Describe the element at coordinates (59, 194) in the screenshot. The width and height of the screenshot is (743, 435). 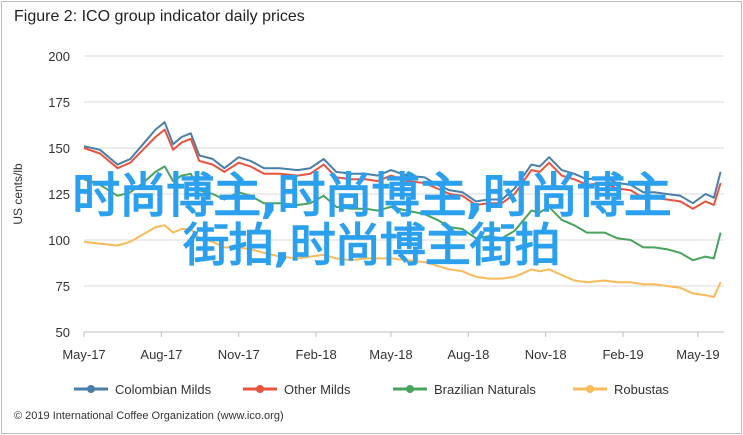
I see `y-tick-label: 125` at that location.